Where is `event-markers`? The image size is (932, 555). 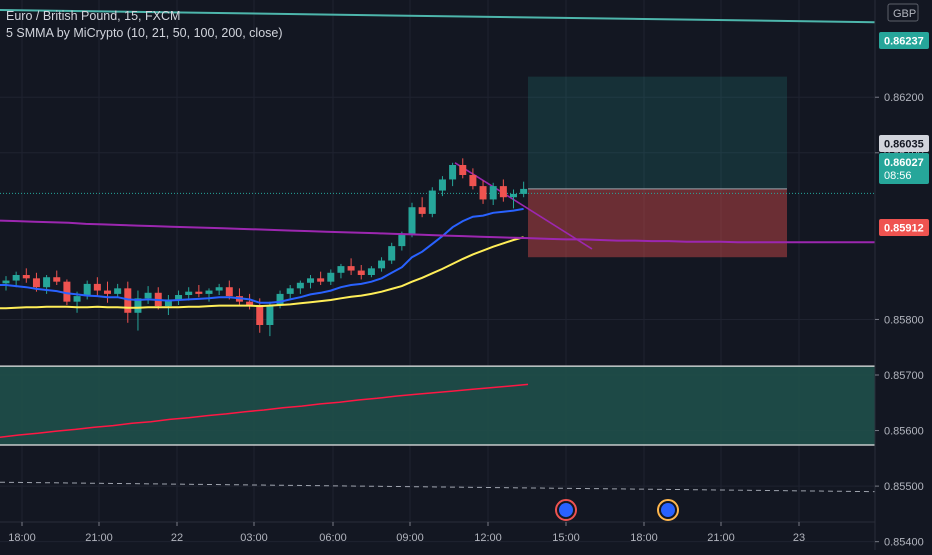
event-markers is located at coordinates (617, 510).